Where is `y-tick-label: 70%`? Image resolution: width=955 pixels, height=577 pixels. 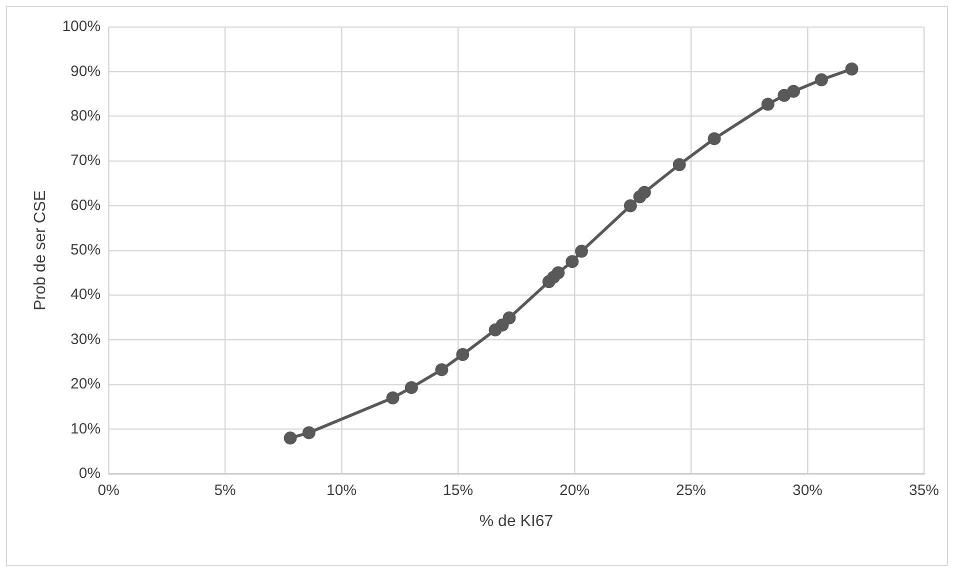
y-tick-label: 70% is located at coordinates (85, 161).